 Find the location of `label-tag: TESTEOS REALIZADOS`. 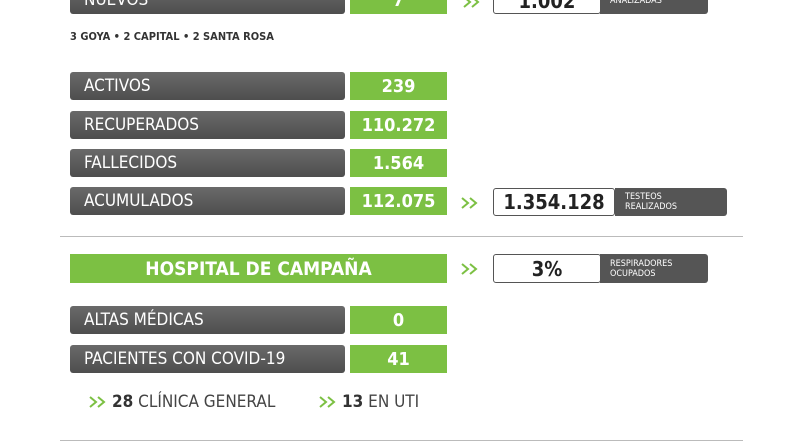

label-tag: TESTEOS REALIZADOS is located at coordinates (671, 202).